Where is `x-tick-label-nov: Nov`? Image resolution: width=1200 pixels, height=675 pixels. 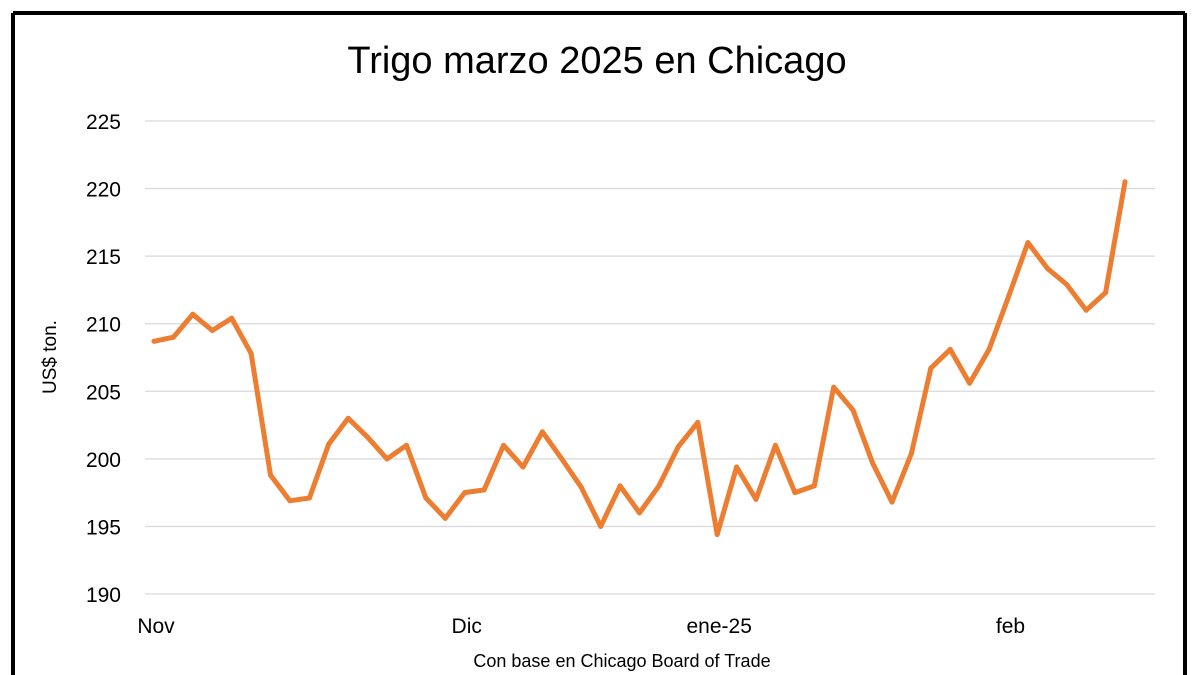 x-tick-label-nov: Nov is located at coordinates (156, 626).